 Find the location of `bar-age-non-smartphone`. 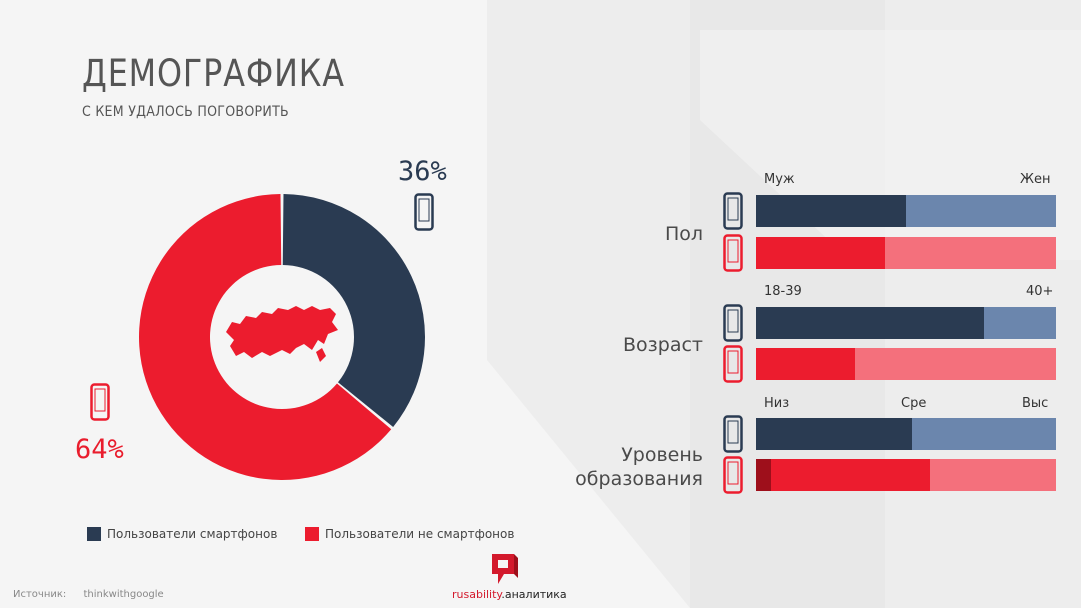

bar-age-non-smartphone is located at coordinates (906, 364).